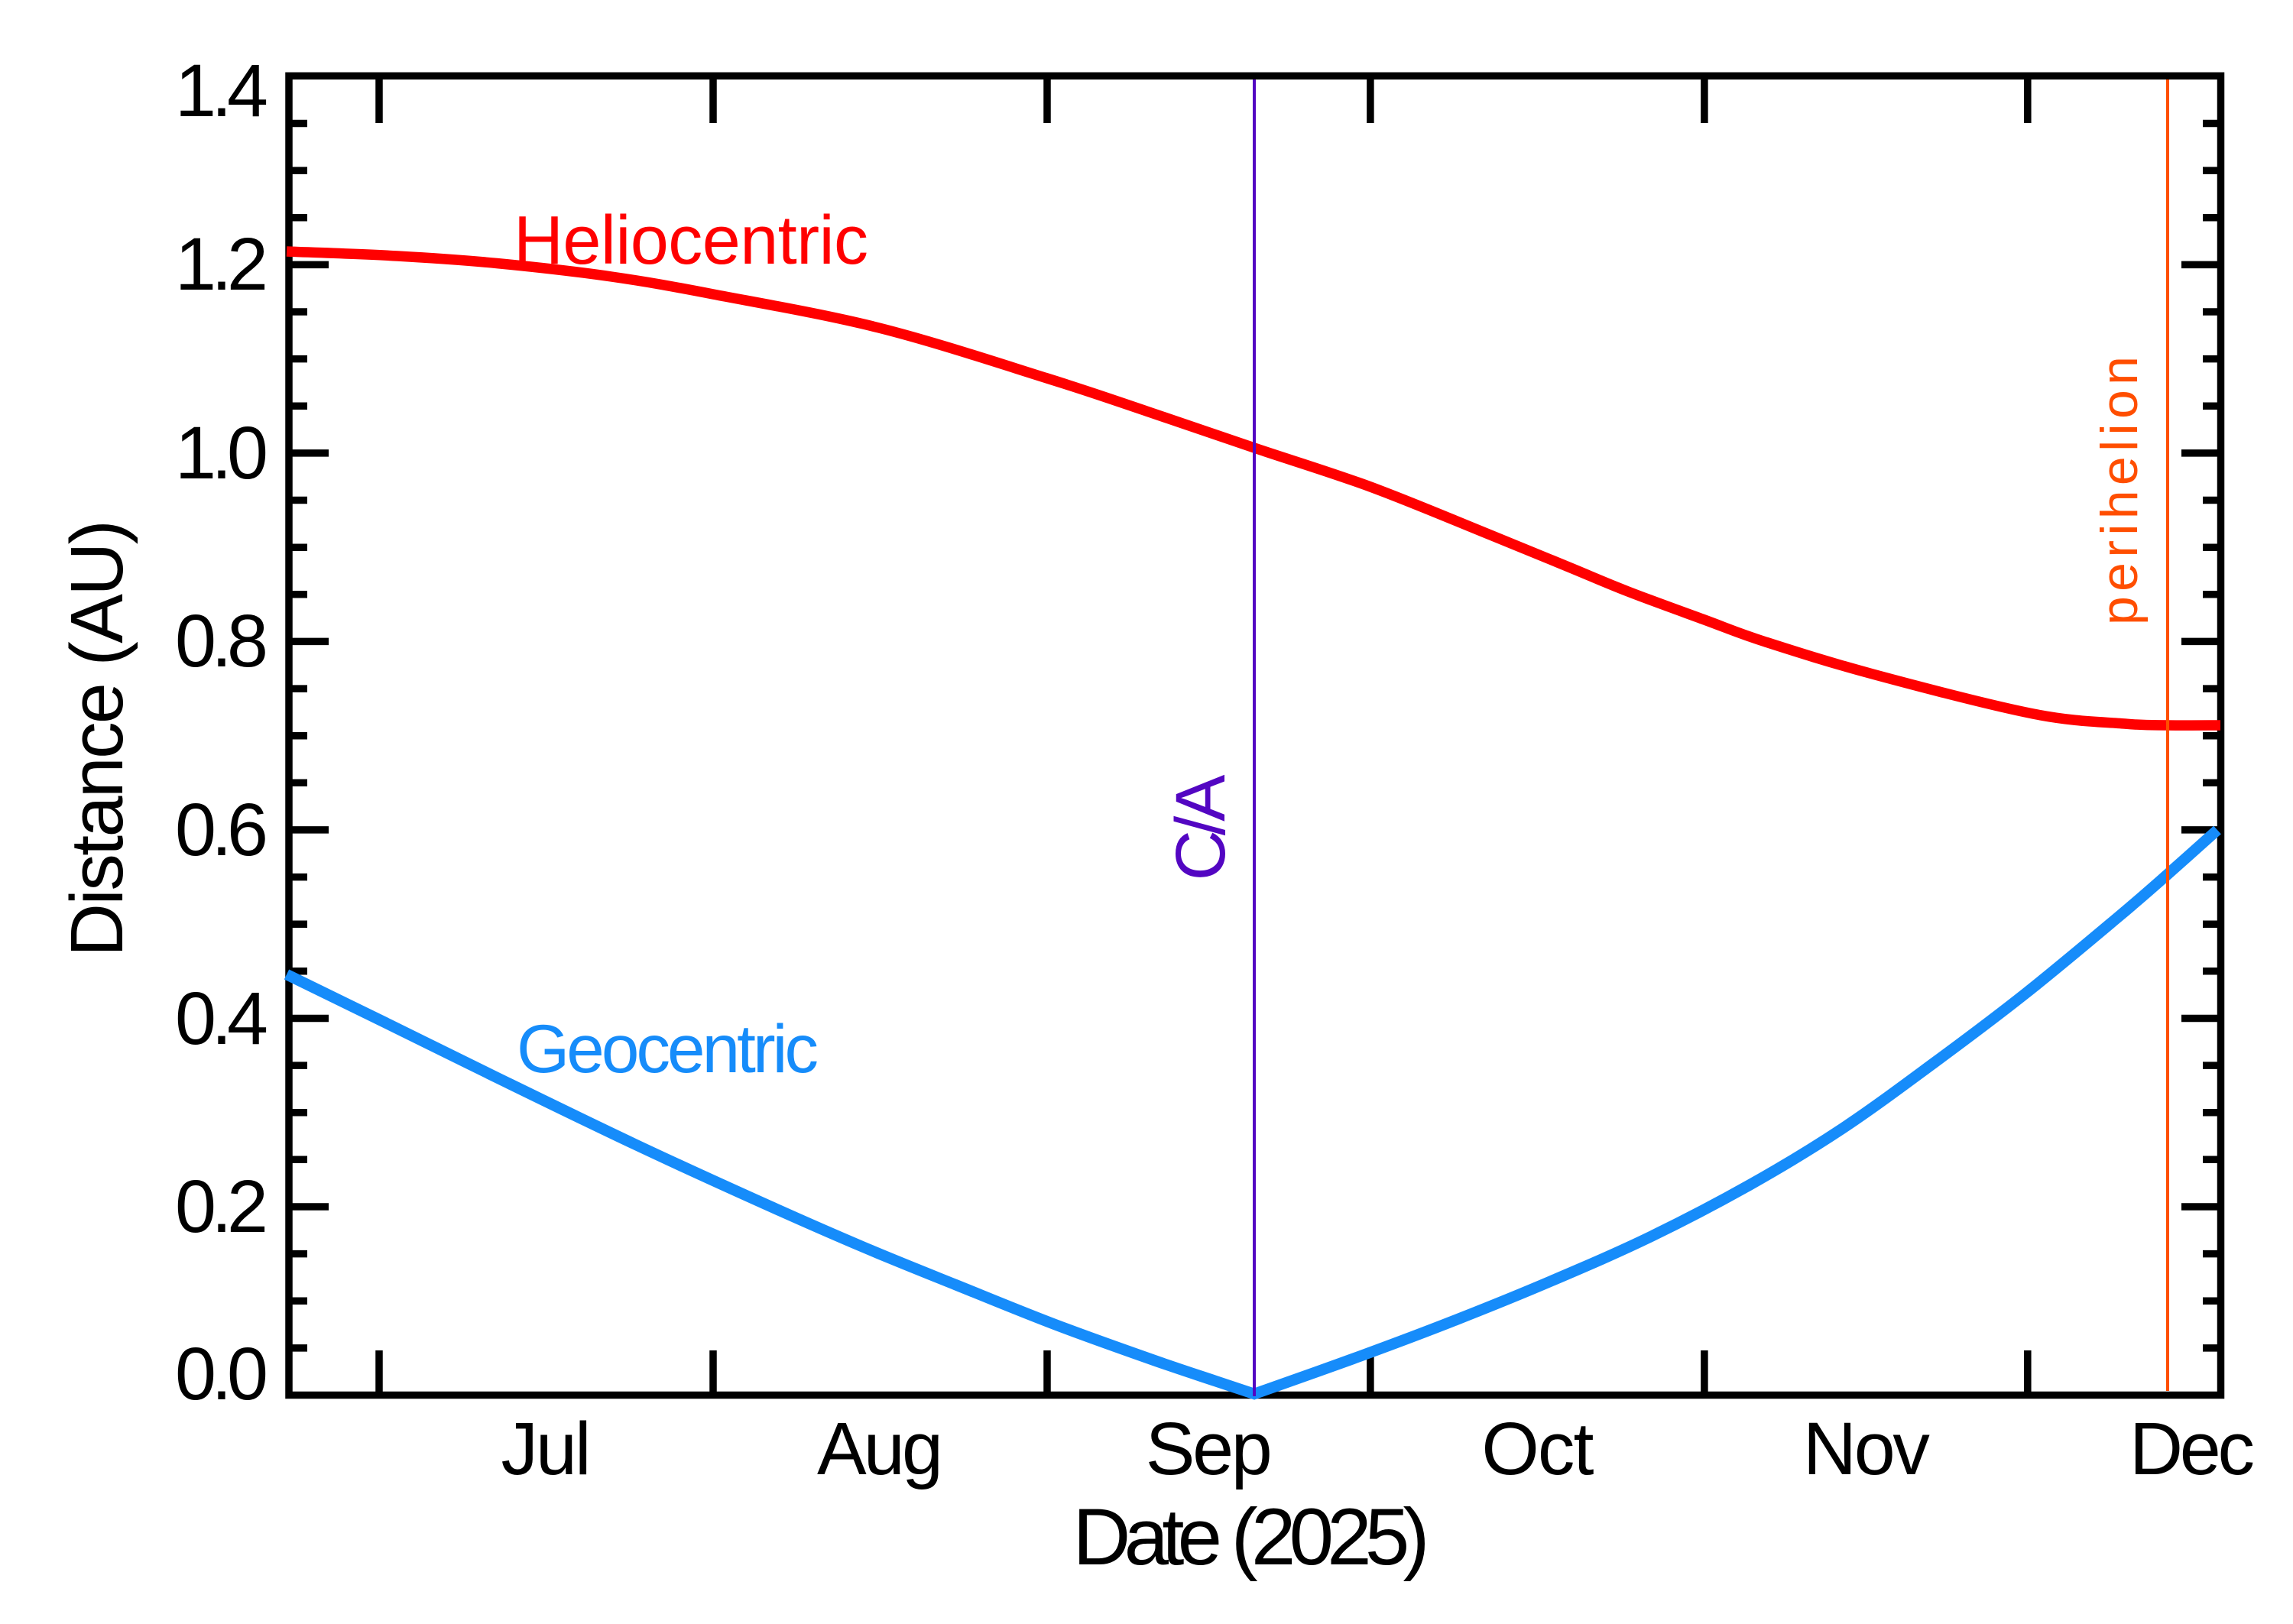 This screenshot has height=1624, width=2293. I want to click on svg-text: Oct, so click(1537, 1448).